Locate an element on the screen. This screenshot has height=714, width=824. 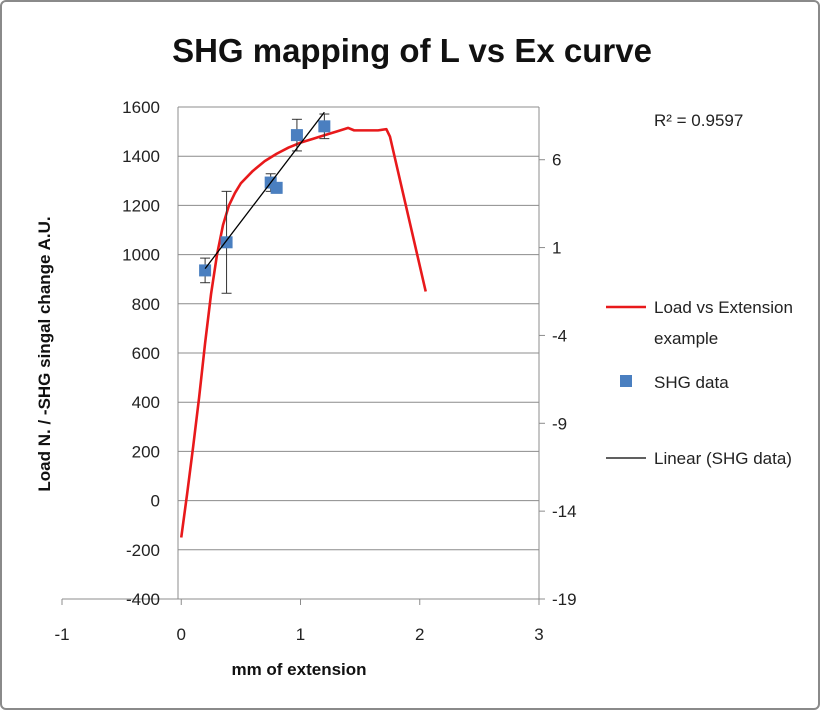
y2-tick-label: -19 is located at coordinates (564, 599).